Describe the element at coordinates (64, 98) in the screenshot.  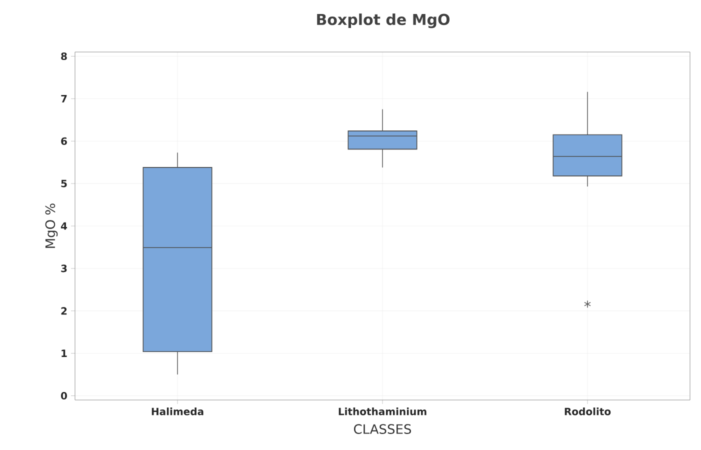
I see `y-tick-label: 7` at that location.